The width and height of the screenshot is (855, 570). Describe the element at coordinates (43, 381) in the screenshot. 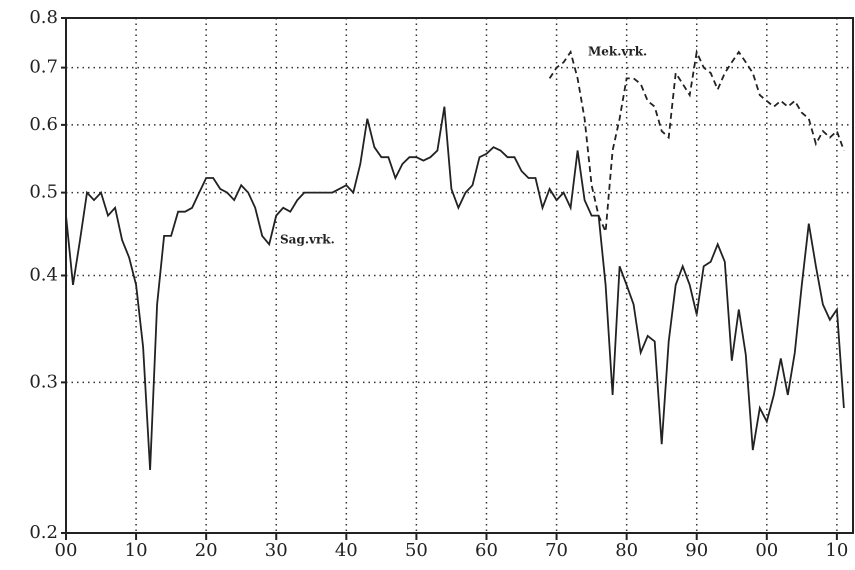

I see `y-tick-label: 0.3` at that location.